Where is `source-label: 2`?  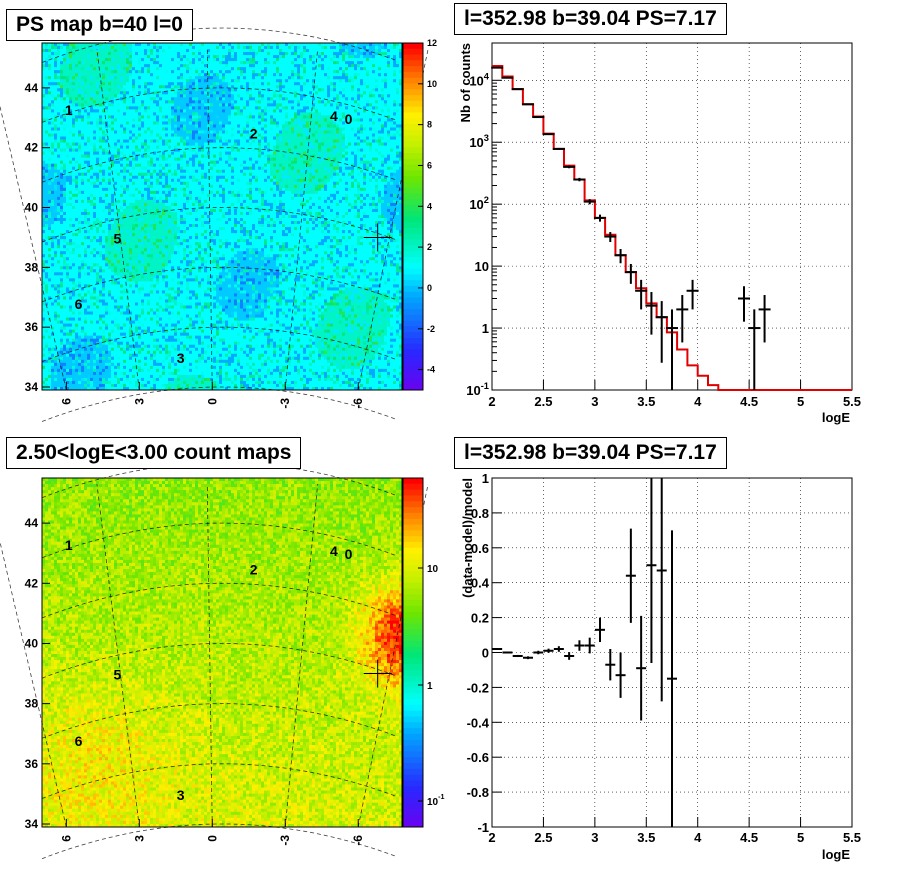
source-label: 2 is located at coordinates (254, 134).